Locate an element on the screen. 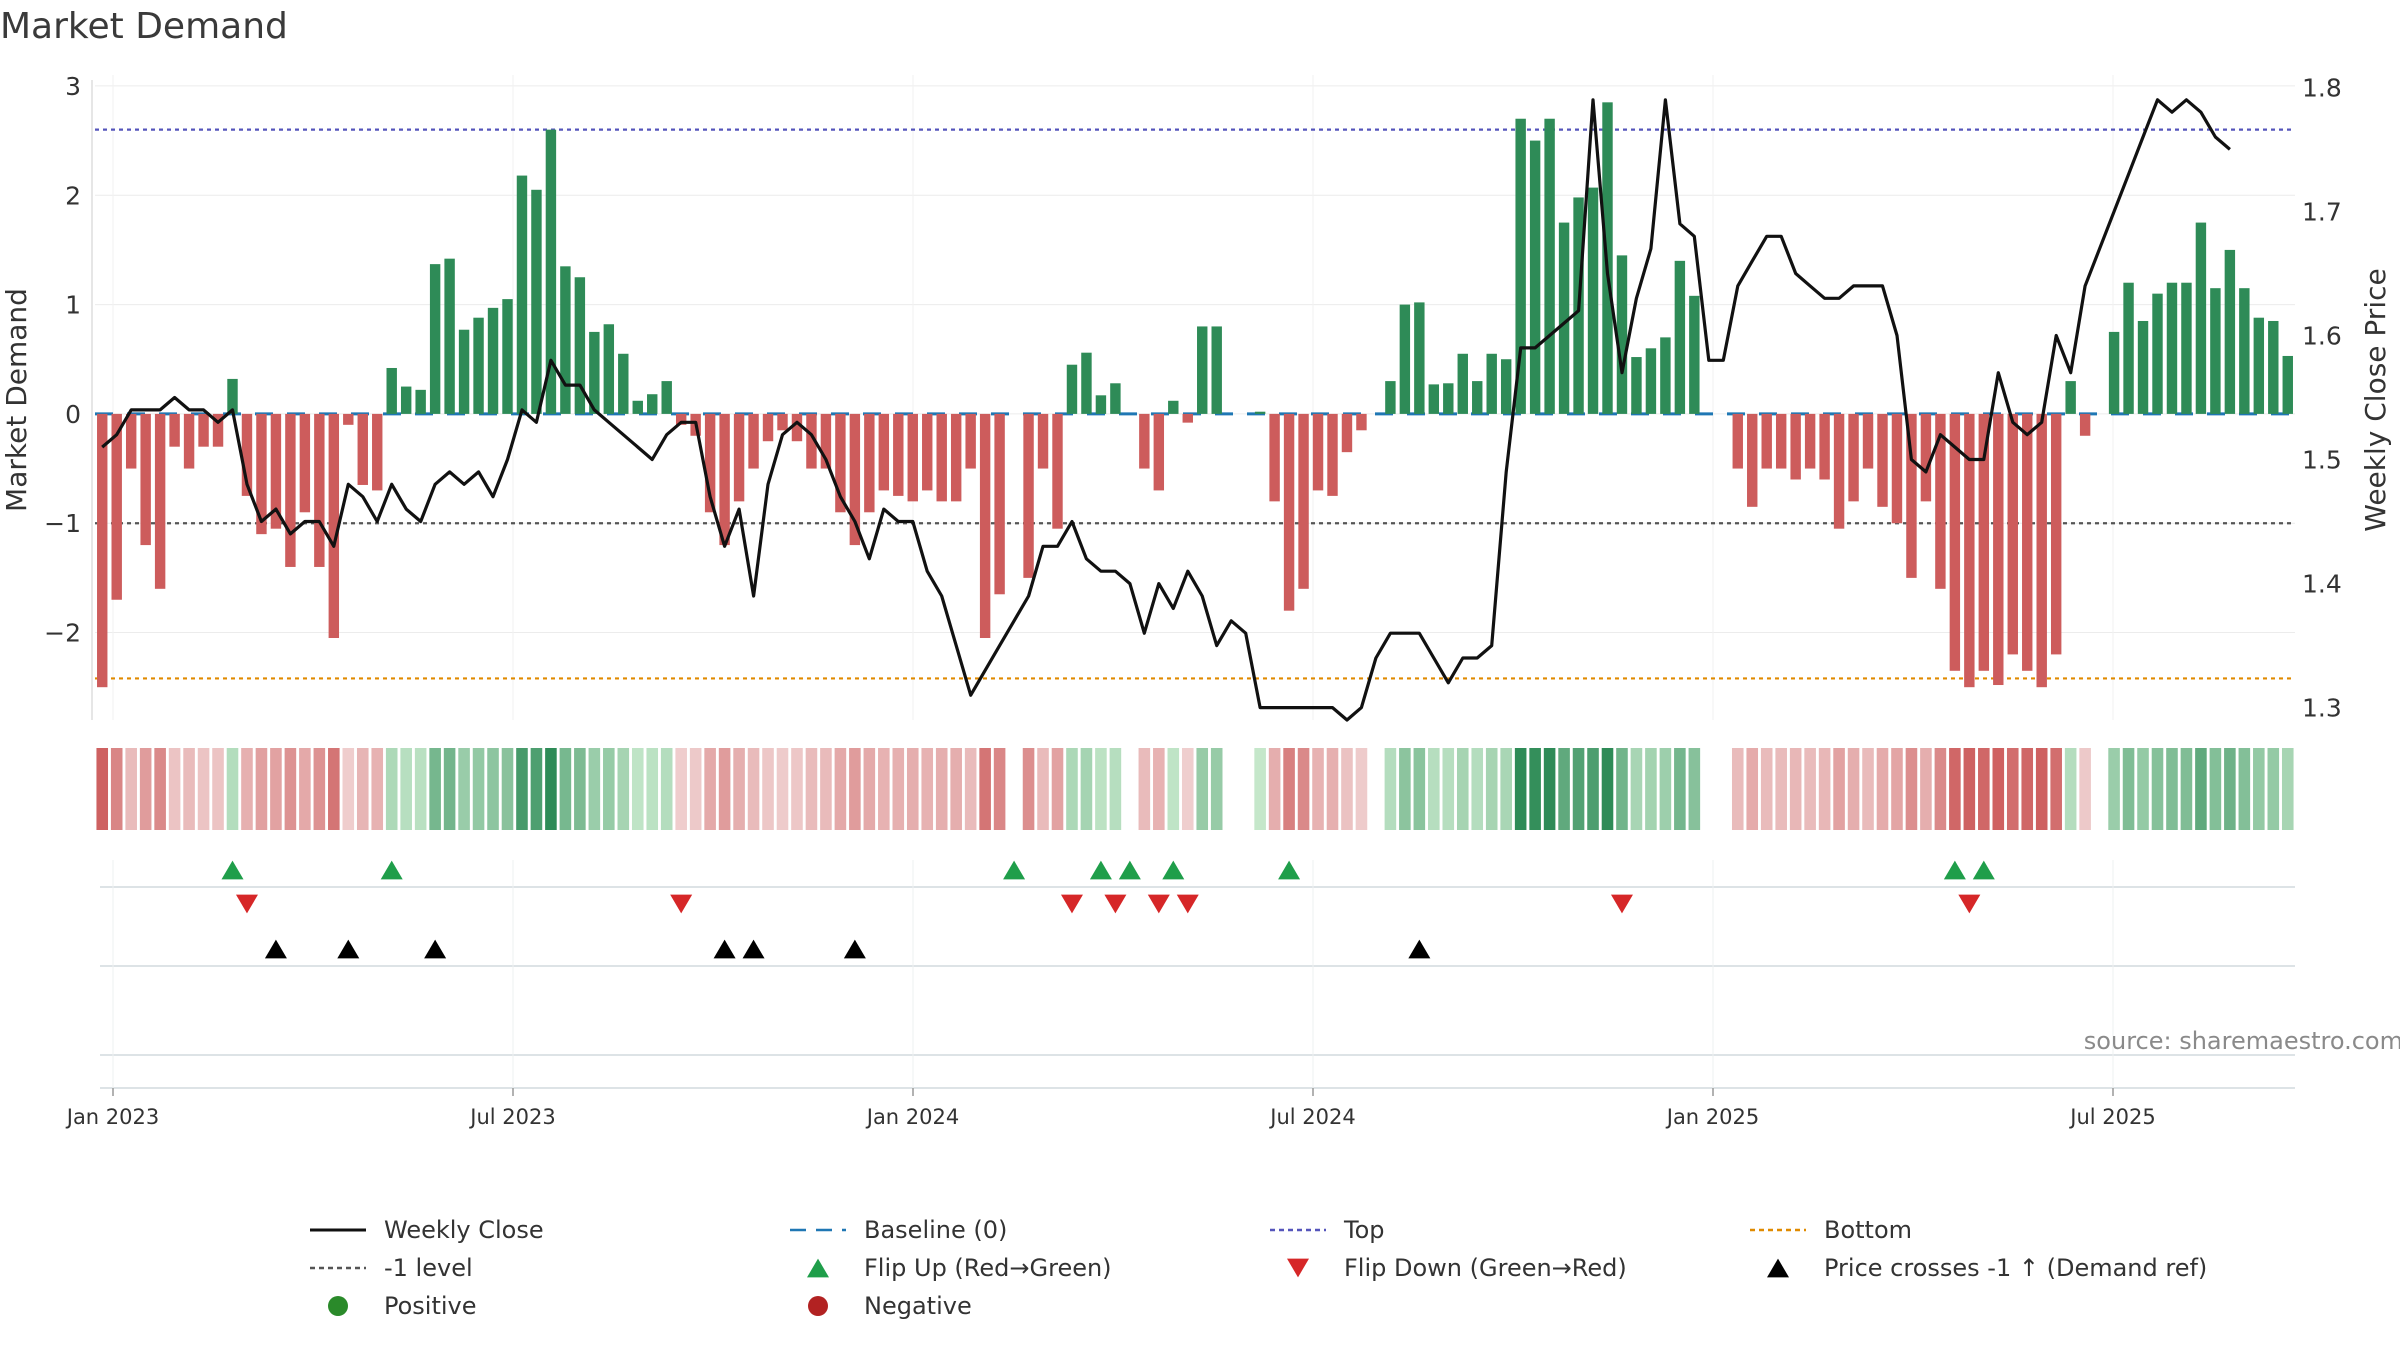 This screenshot has width=2400, height=1350. flip-up-marker is located at coordinates (1014, 870).